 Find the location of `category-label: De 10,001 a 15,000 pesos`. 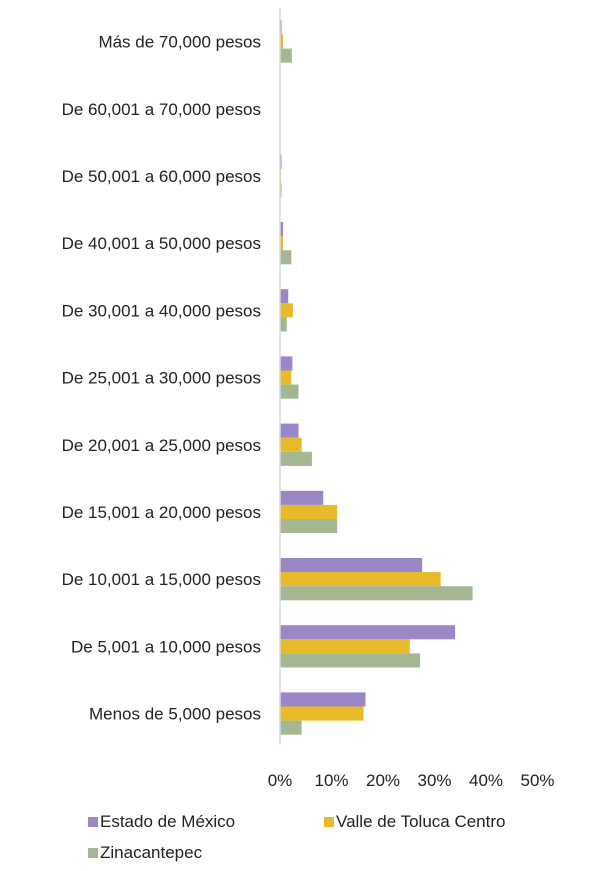

category-label: De 10,001 a 15,000 pesos is located at coordinates (161, 579).